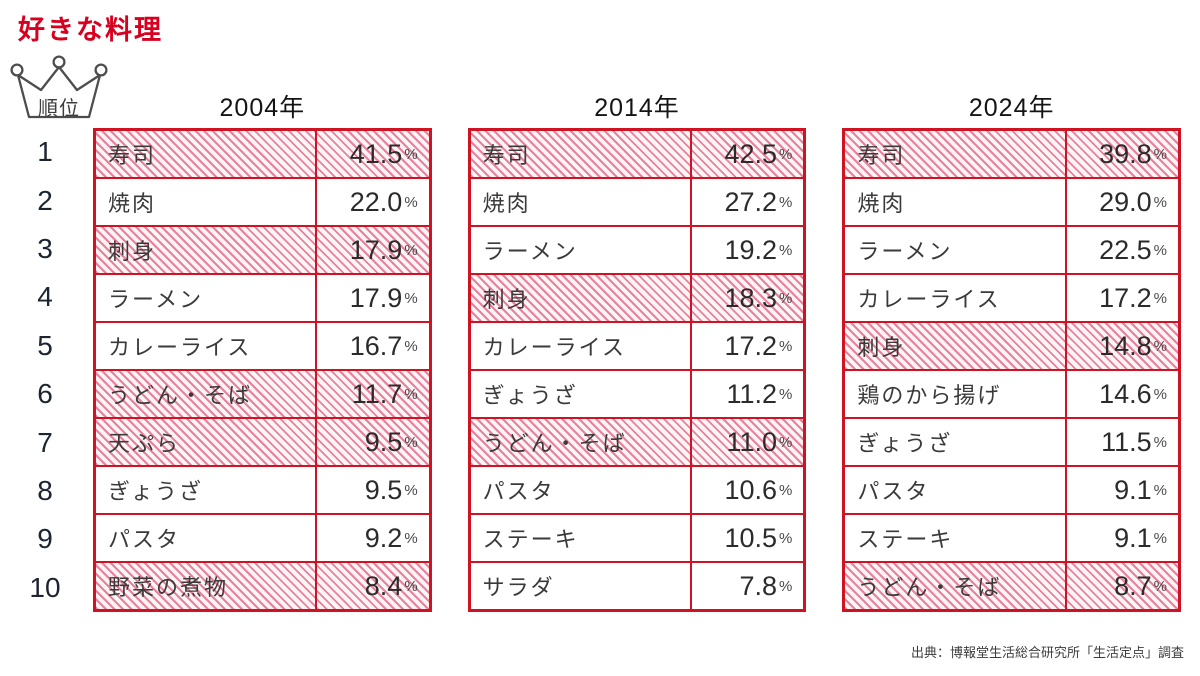 Image resolution: width=1200 pixels, height=676 pixels. Describe the element at coordinates (45, 200) in the screenshot. I see `rank-number: 2` at that location.